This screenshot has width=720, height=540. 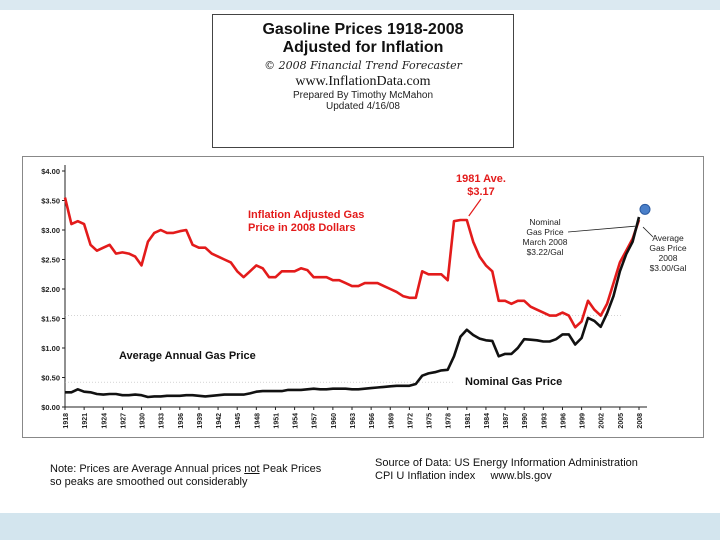 What do you see at coordinates (276, 421) in the screenshot?
I see `x-tick-label: 1951` at bounding box center [276, 421].